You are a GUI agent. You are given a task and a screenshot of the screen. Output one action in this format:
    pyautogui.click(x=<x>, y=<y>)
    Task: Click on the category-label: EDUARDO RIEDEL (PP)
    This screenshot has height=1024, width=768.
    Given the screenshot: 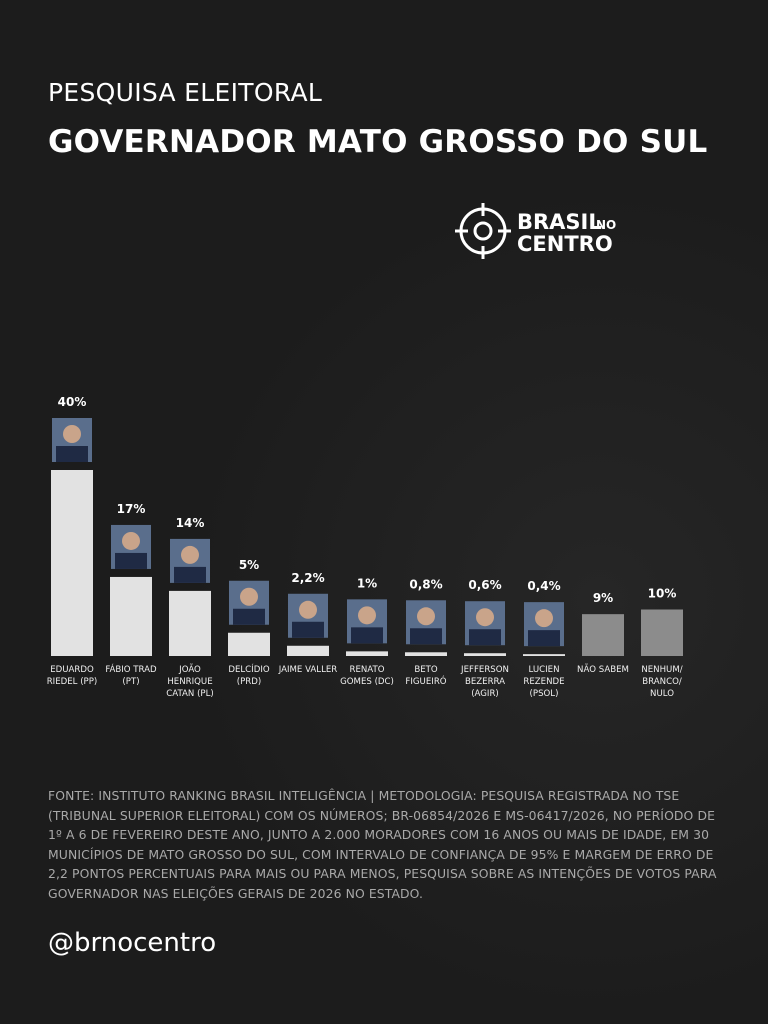 What is the action you would take?
    pyautogui.click(x=72, y=676)
    